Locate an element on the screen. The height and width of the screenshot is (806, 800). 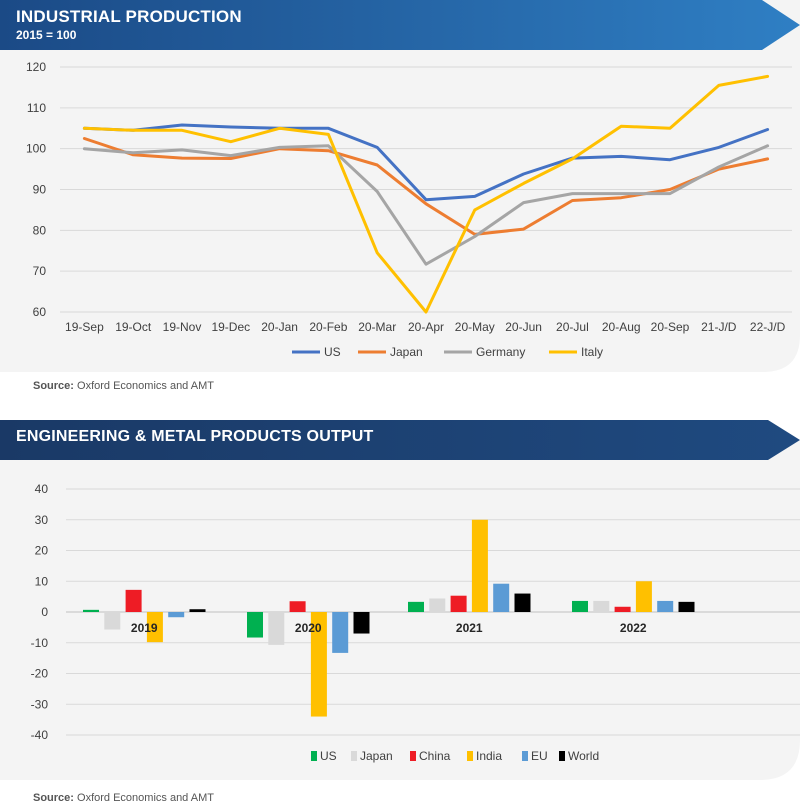
x-tick-label: 19-Oct is located at coordinates (133, 327).